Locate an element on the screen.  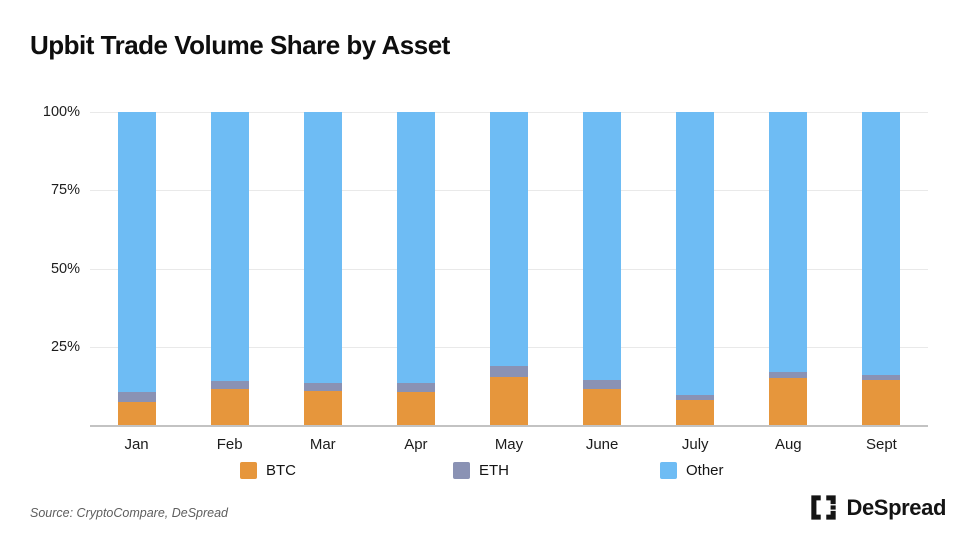
brand-logo: DeSpread is located at coordinates (877, 507).